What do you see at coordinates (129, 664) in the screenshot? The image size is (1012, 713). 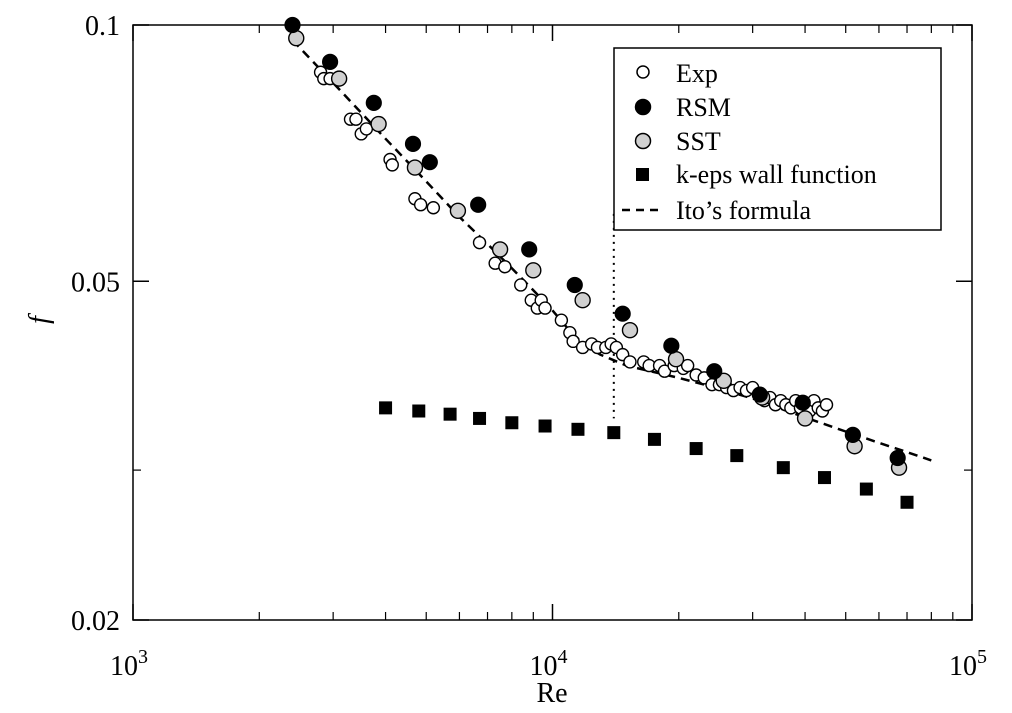 I see `x-tick-label: 10³` at bounding box center [129, 664].